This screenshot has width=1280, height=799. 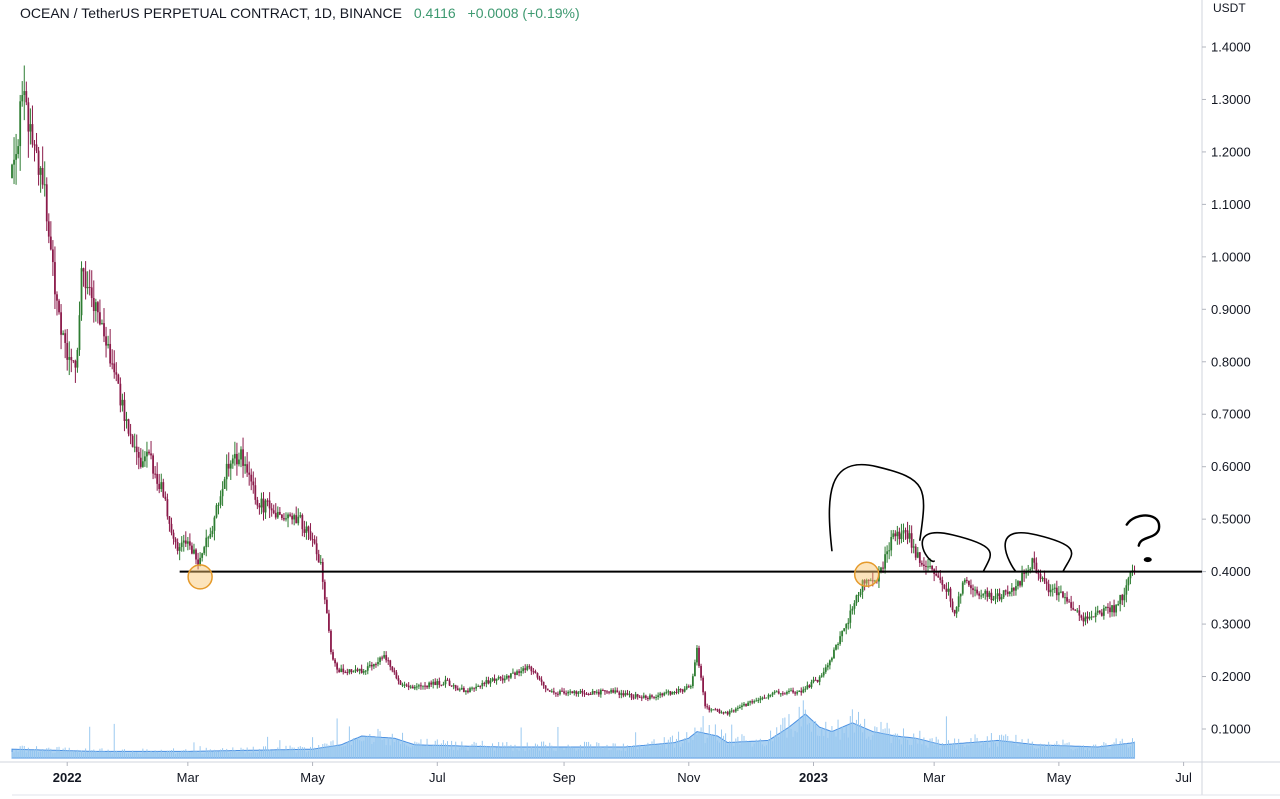 What do you see at coordinates (1059, 777) in the screenshot?
I see `time-tick-label: May` at bounding box center [1059, 777].